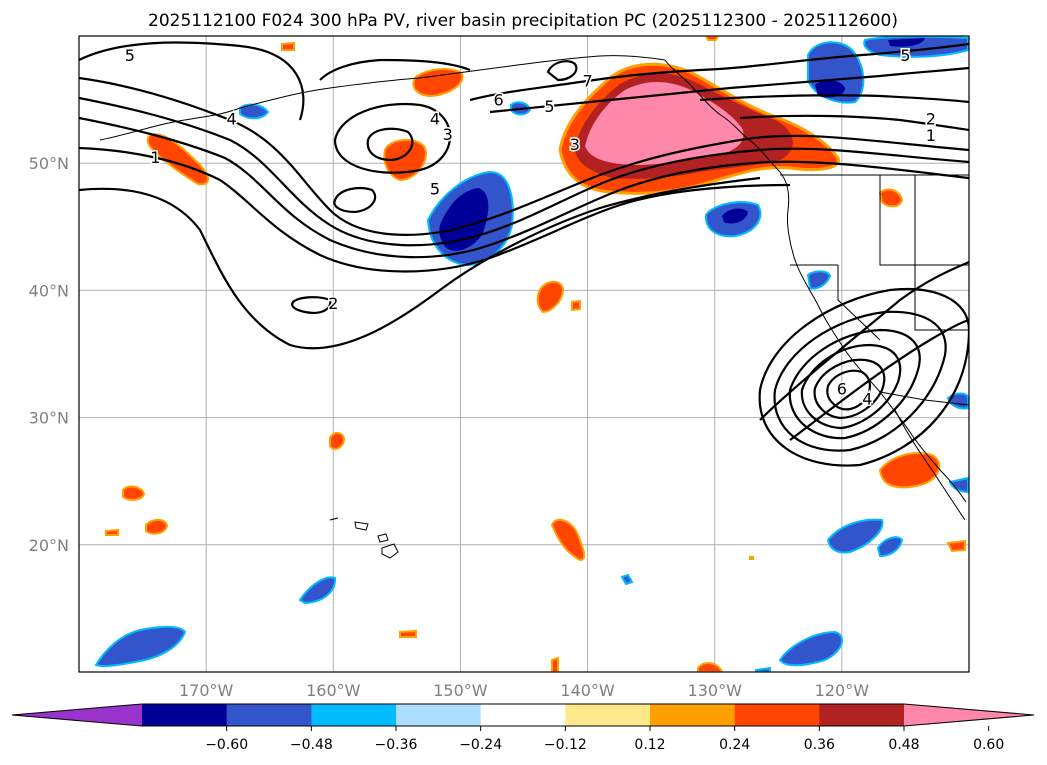  Describe the element at coordinates (49, 290) in the screenshot. I see `latitude-label: 40°N` at that location.